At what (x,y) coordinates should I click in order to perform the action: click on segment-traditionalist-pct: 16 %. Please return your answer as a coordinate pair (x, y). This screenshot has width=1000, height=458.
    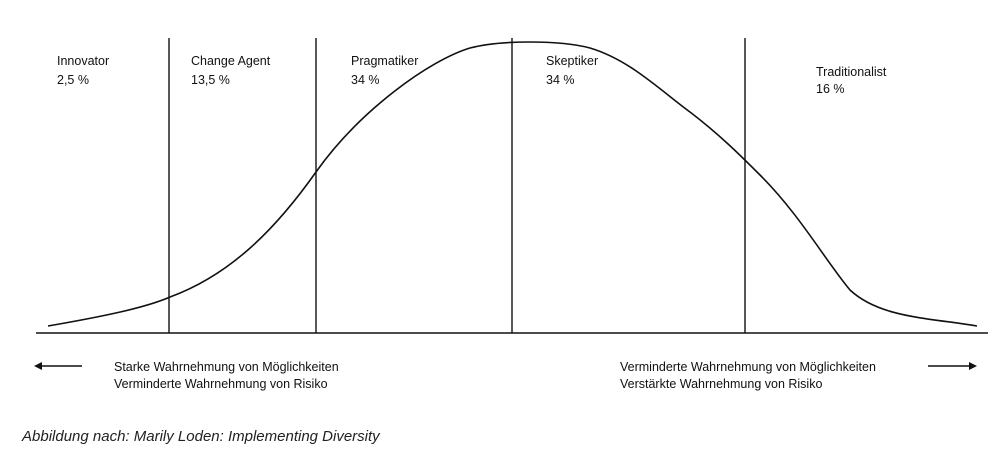
    Looking at the image, I should click on (830, 89).